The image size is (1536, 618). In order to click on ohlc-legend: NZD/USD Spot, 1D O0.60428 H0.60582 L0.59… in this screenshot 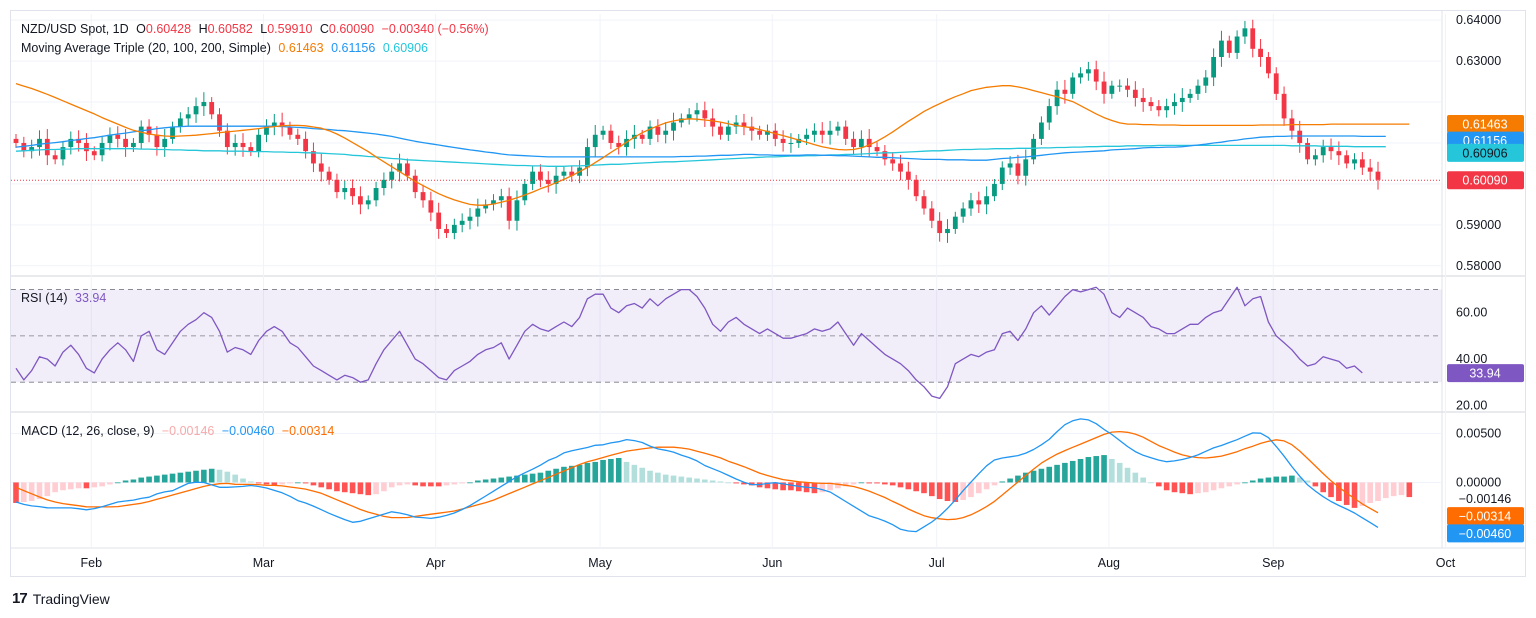, I will do `click(257, 29)`.